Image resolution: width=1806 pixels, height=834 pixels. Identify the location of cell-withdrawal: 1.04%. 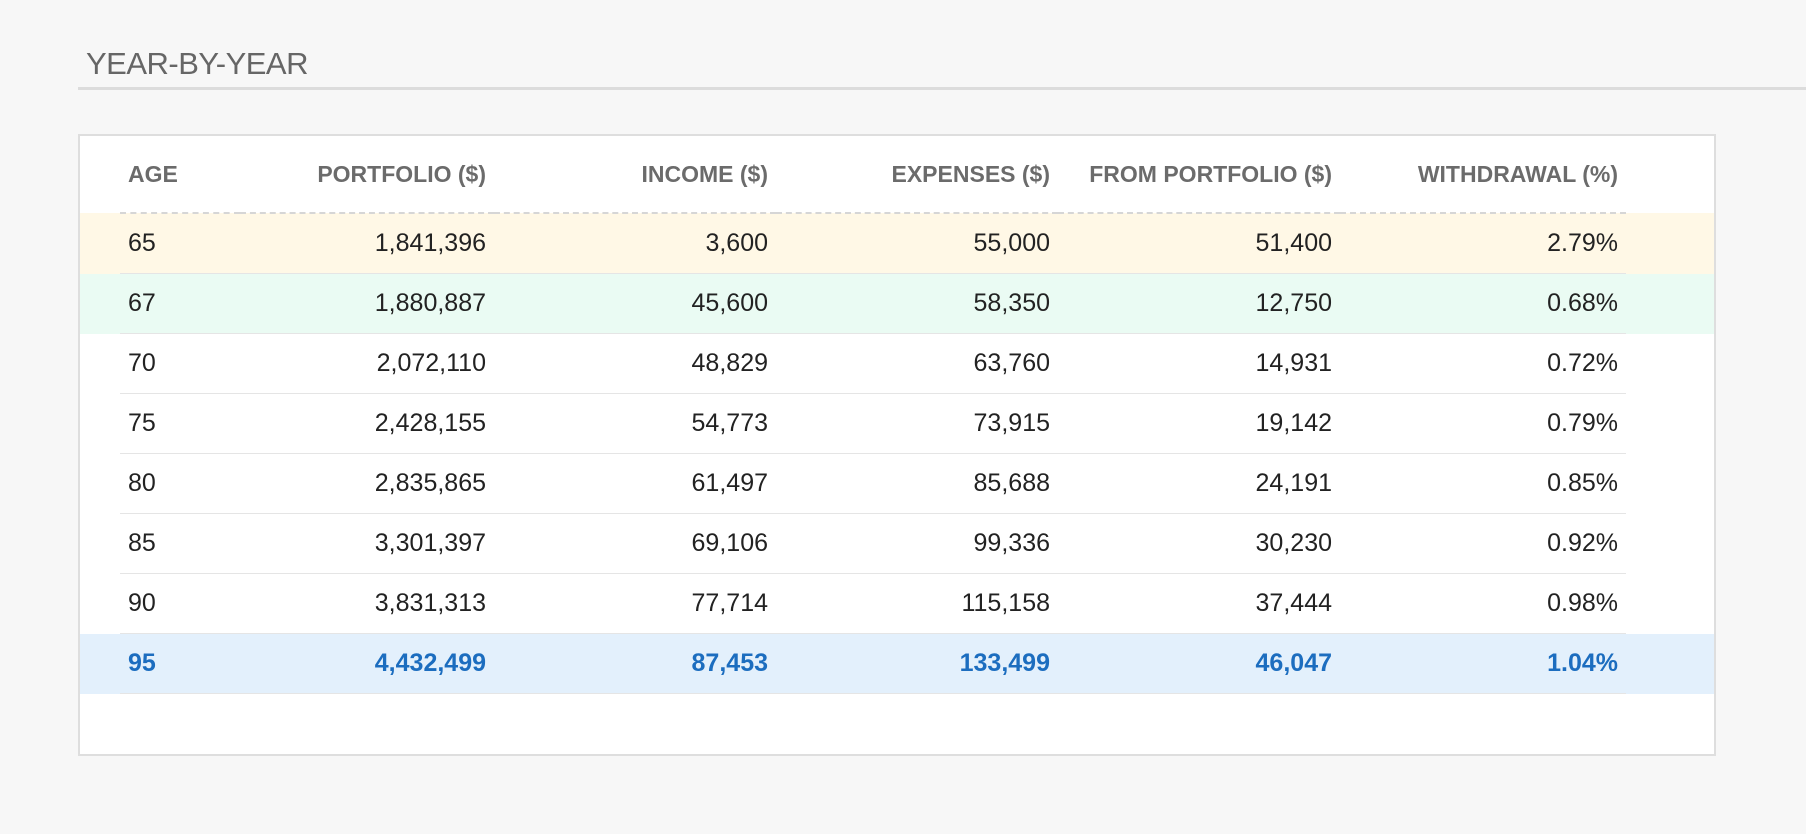
(1483, 663).